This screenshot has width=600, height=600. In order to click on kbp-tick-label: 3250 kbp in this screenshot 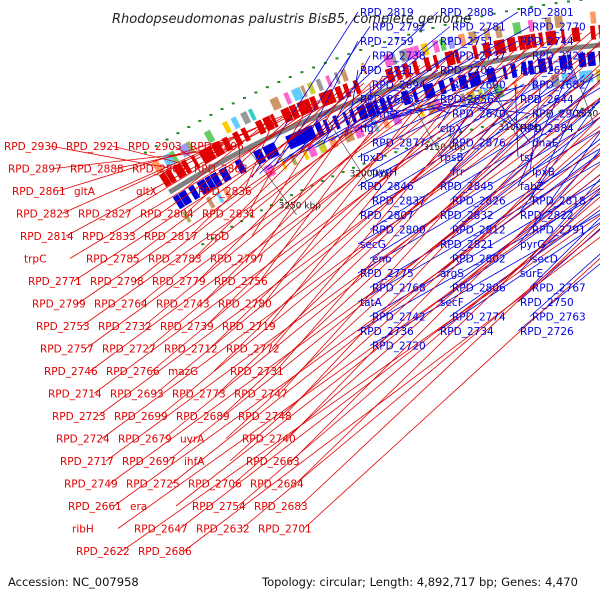, I will do `click(300, 207)`.